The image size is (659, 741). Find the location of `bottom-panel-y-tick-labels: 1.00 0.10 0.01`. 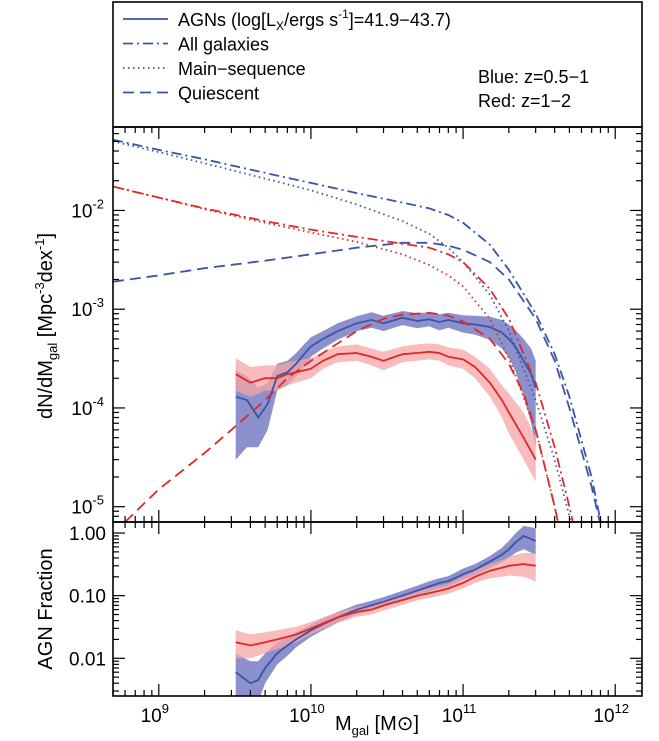

bottom-panel-y-tick-labels: 1.00 0.10 0.01 is located at coordinates (87, 597).